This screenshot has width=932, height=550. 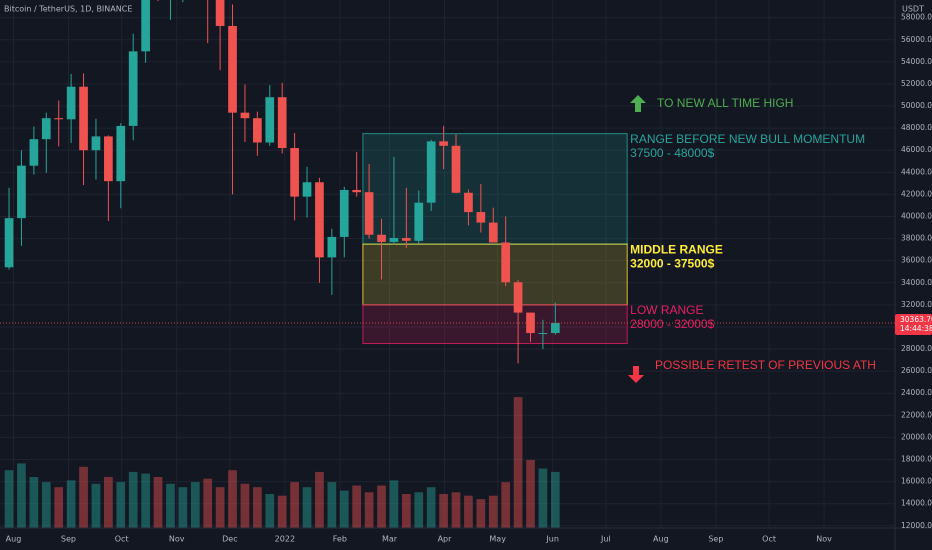 What do you see at coordinates (916, 525) in the screenshot?
I see `y-tick-label: 12000.00` at bounding box center [916, 525].